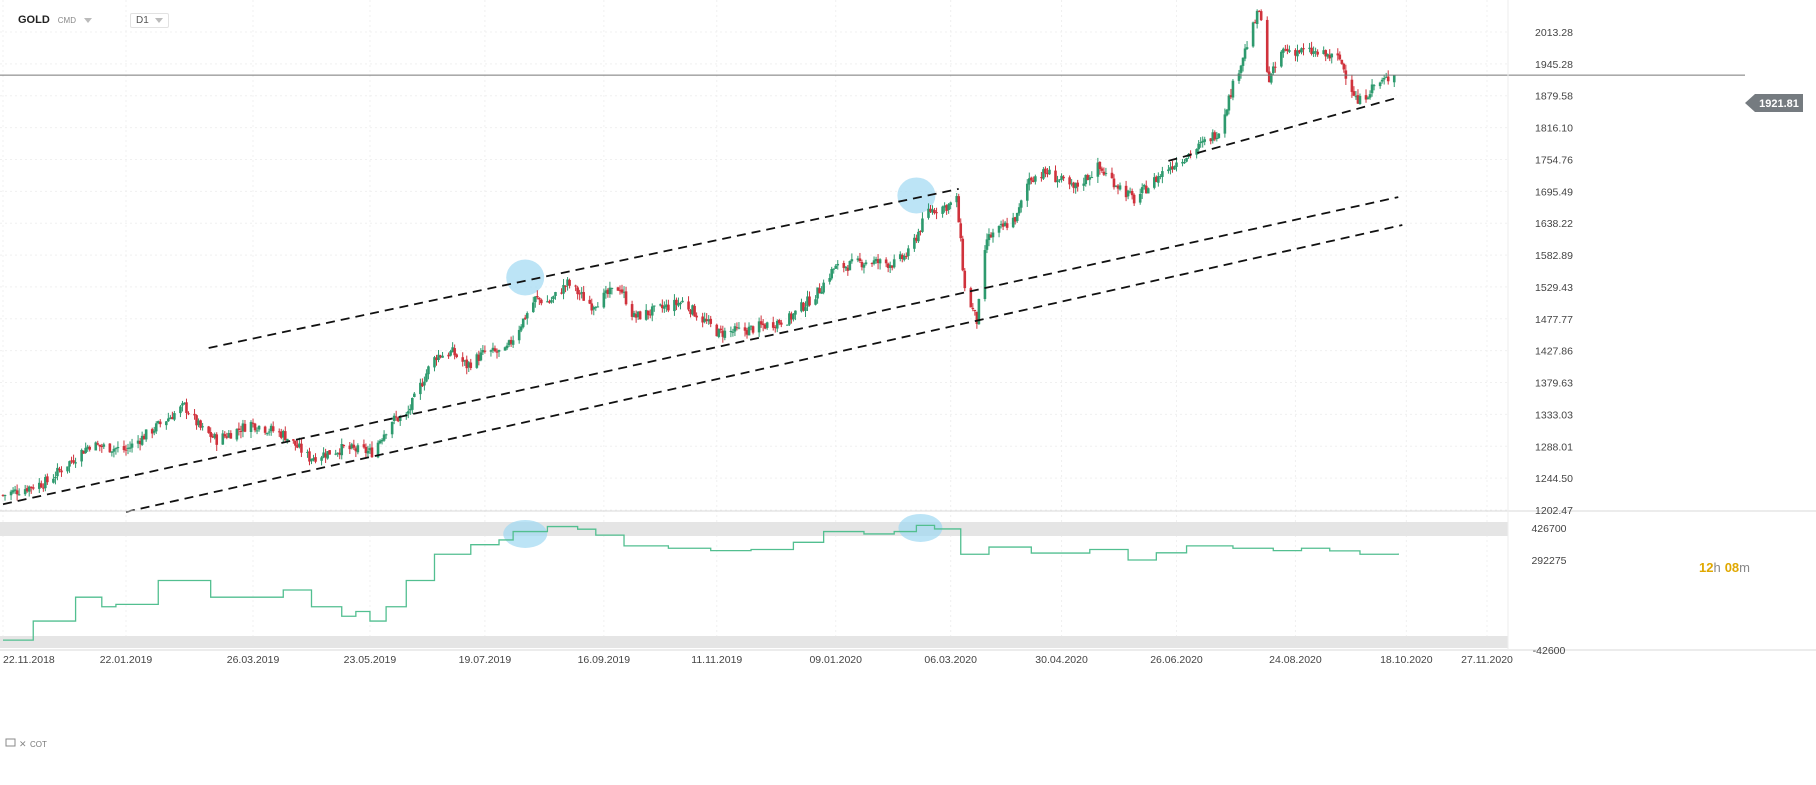 This screenshot has height=785, width=1816. What do you see at coordinates (34, 20) in the screenshot?
I see `symbol-name: GOLD` at bounding box center [34, 20].